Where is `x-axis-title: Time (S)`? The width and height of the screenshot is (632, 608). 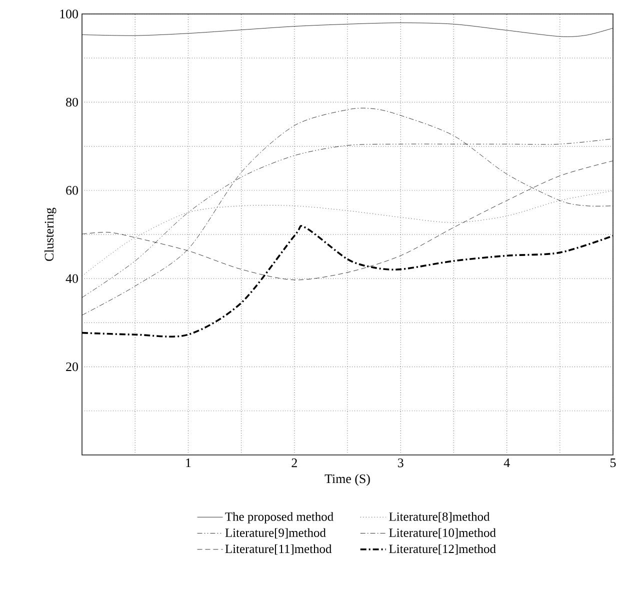
x-axis-title: Time (S) is located at coordinates (347, 480).